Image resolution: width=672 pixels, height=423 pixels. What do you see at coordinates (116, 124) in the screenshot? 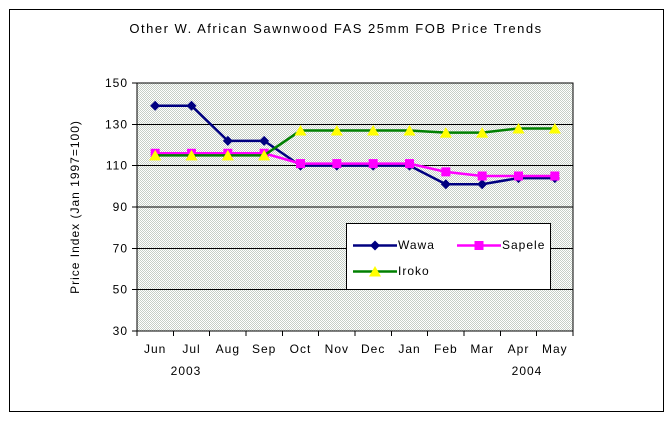
I see `y-tick-label-130: 130` at bounding box center [116, 124].